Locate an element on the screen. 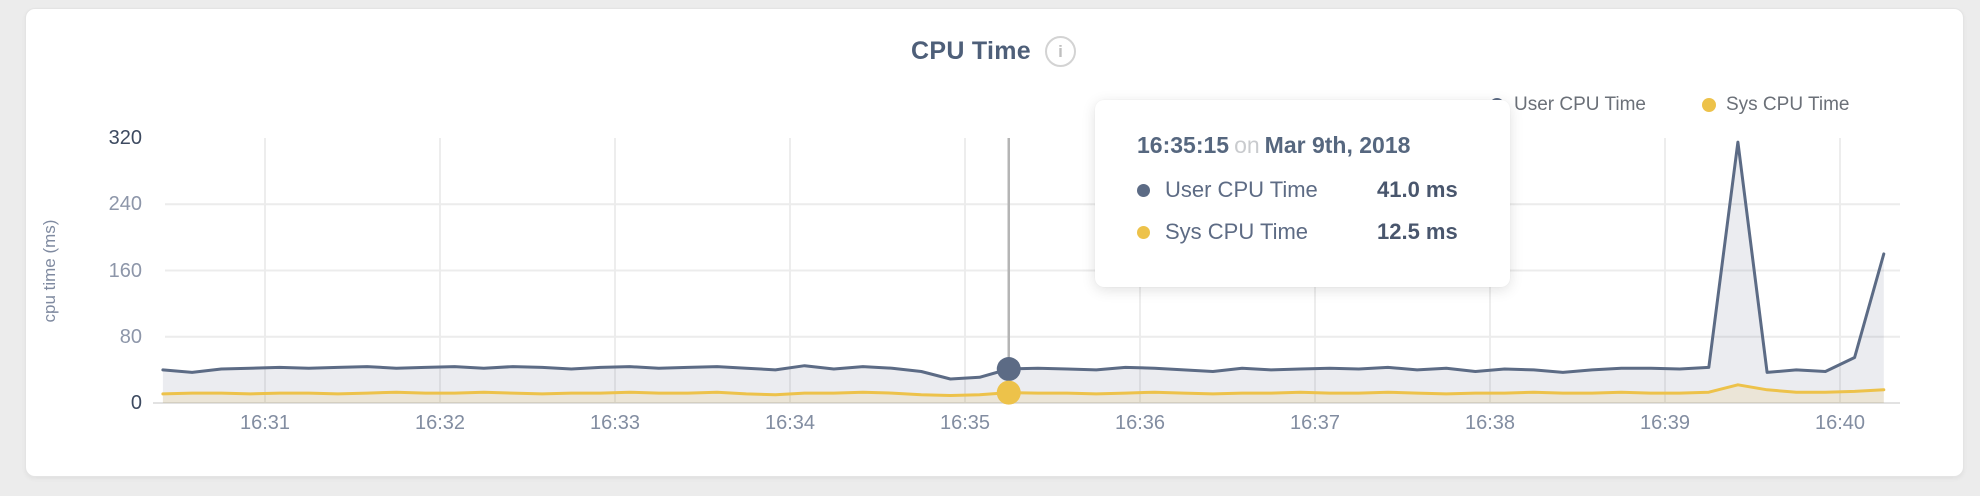  tooltip-date: Mar 9th, 2018 is located at coordinates (1337, 145).